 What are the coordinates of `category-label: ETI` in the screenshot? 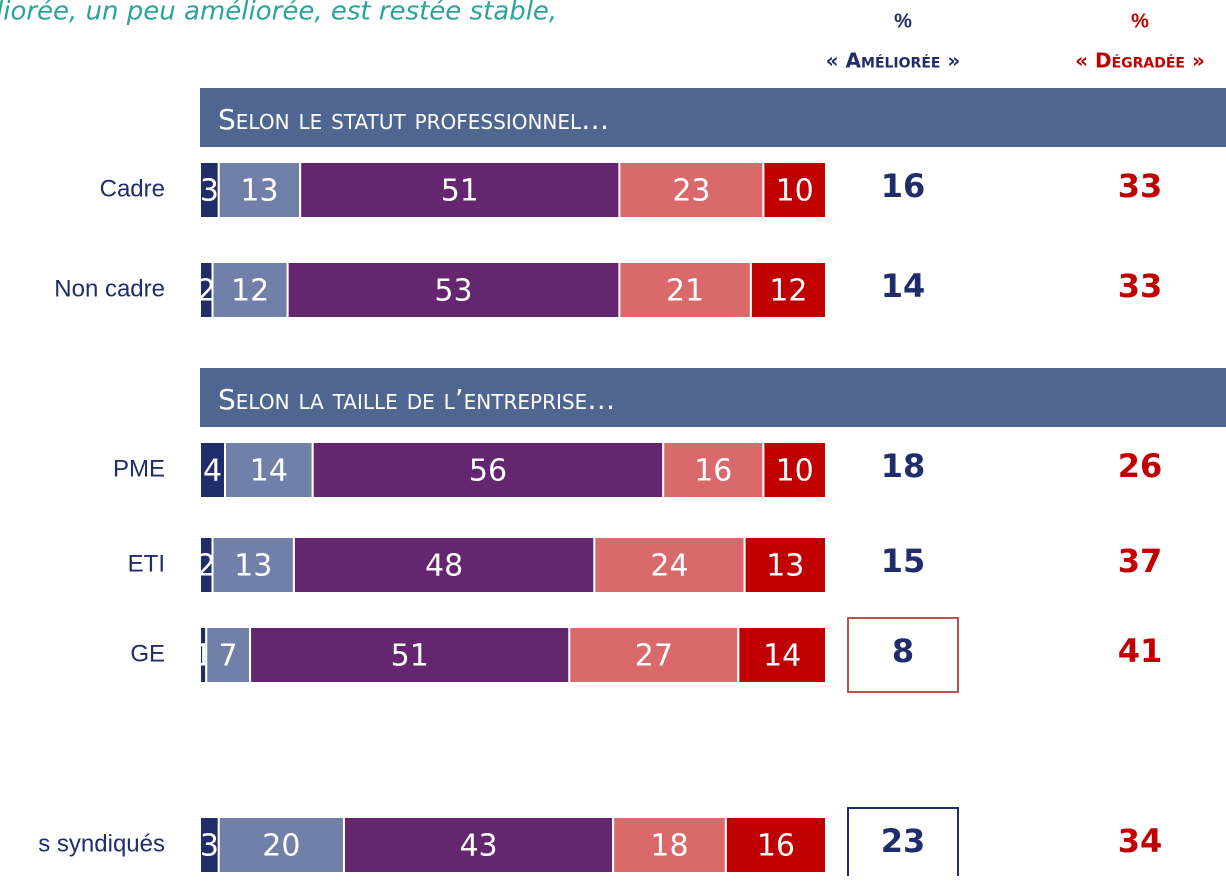 It's located at (146, 563).